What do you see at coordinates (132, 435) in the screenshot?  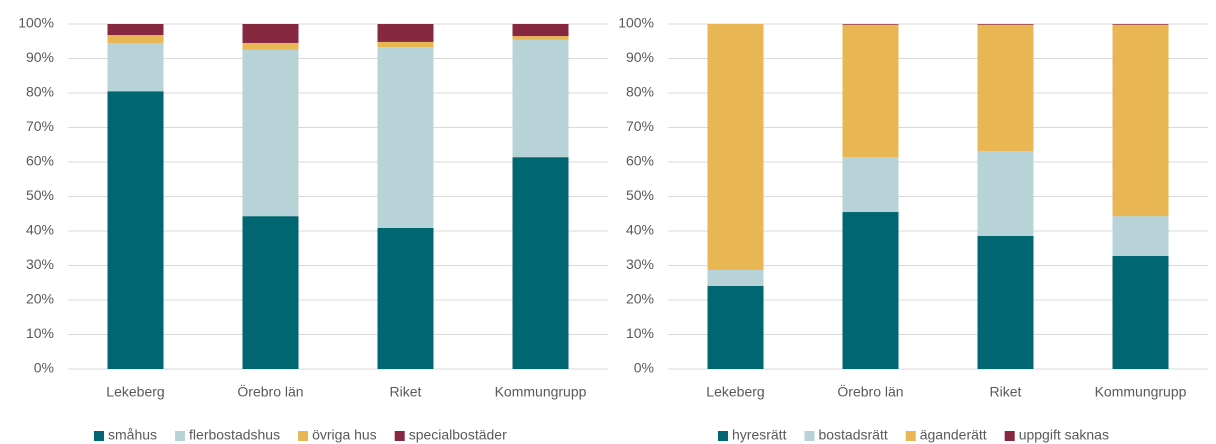 I see `legend-label: småhus` at bounding box center [132, 435].